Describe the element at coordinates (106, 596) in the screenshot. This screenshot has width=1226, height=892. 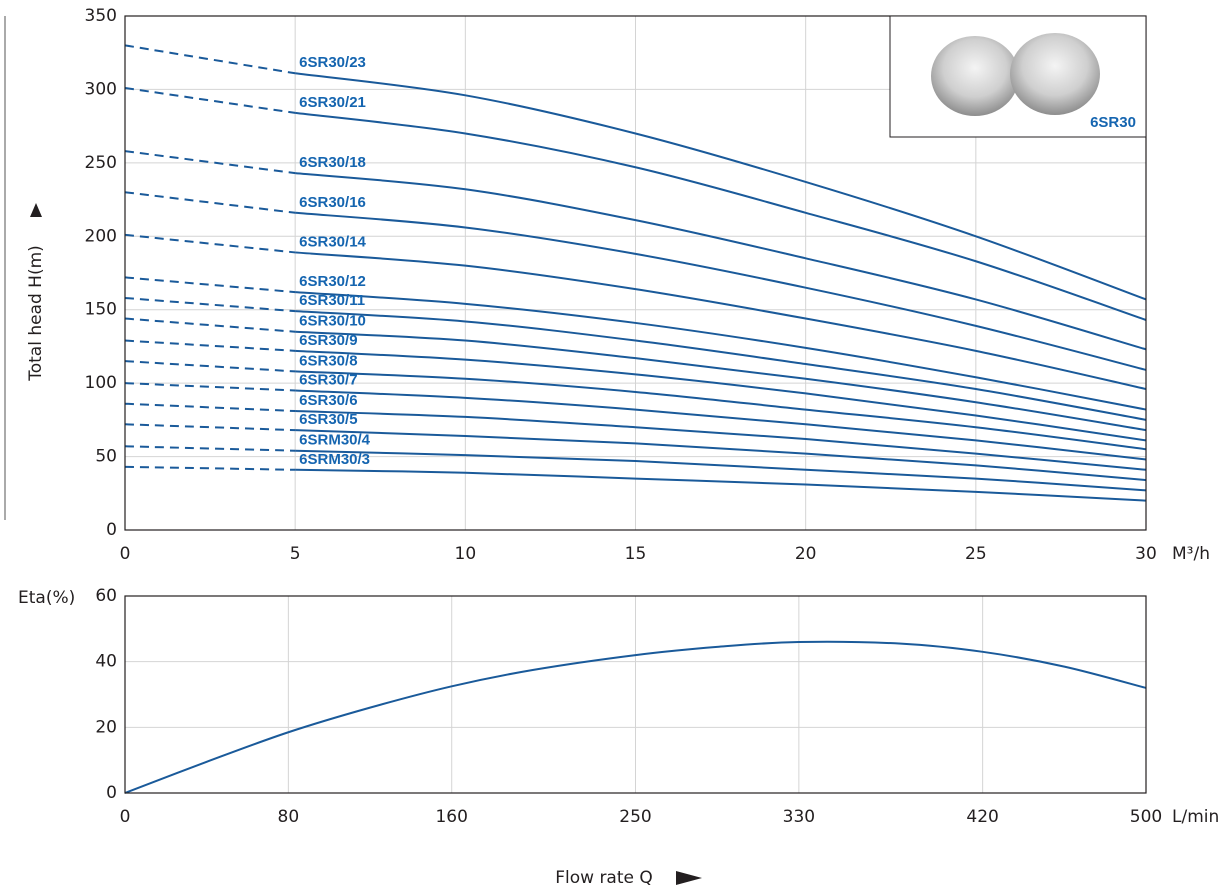
I see `y-tick-label: 60` at that location.